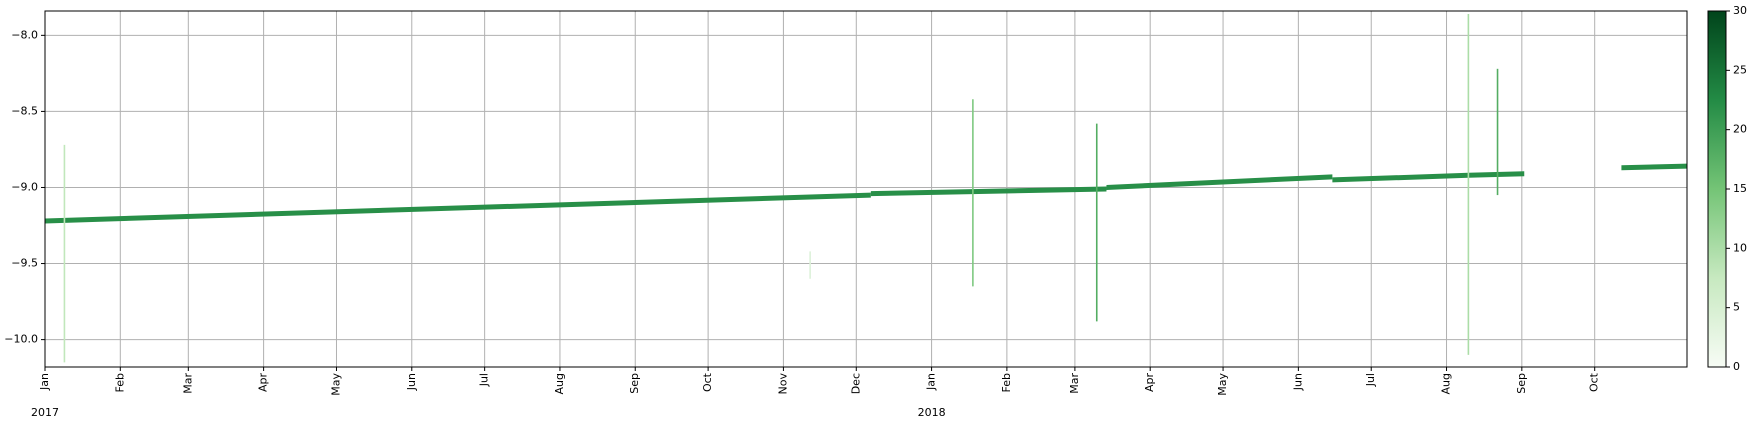 This screenshot has height=424, width=1752. What do you see at coordinates (24, 263) in the screenshot?
I see `y-tick-label: −9.5` at bounding box center [24, 263].